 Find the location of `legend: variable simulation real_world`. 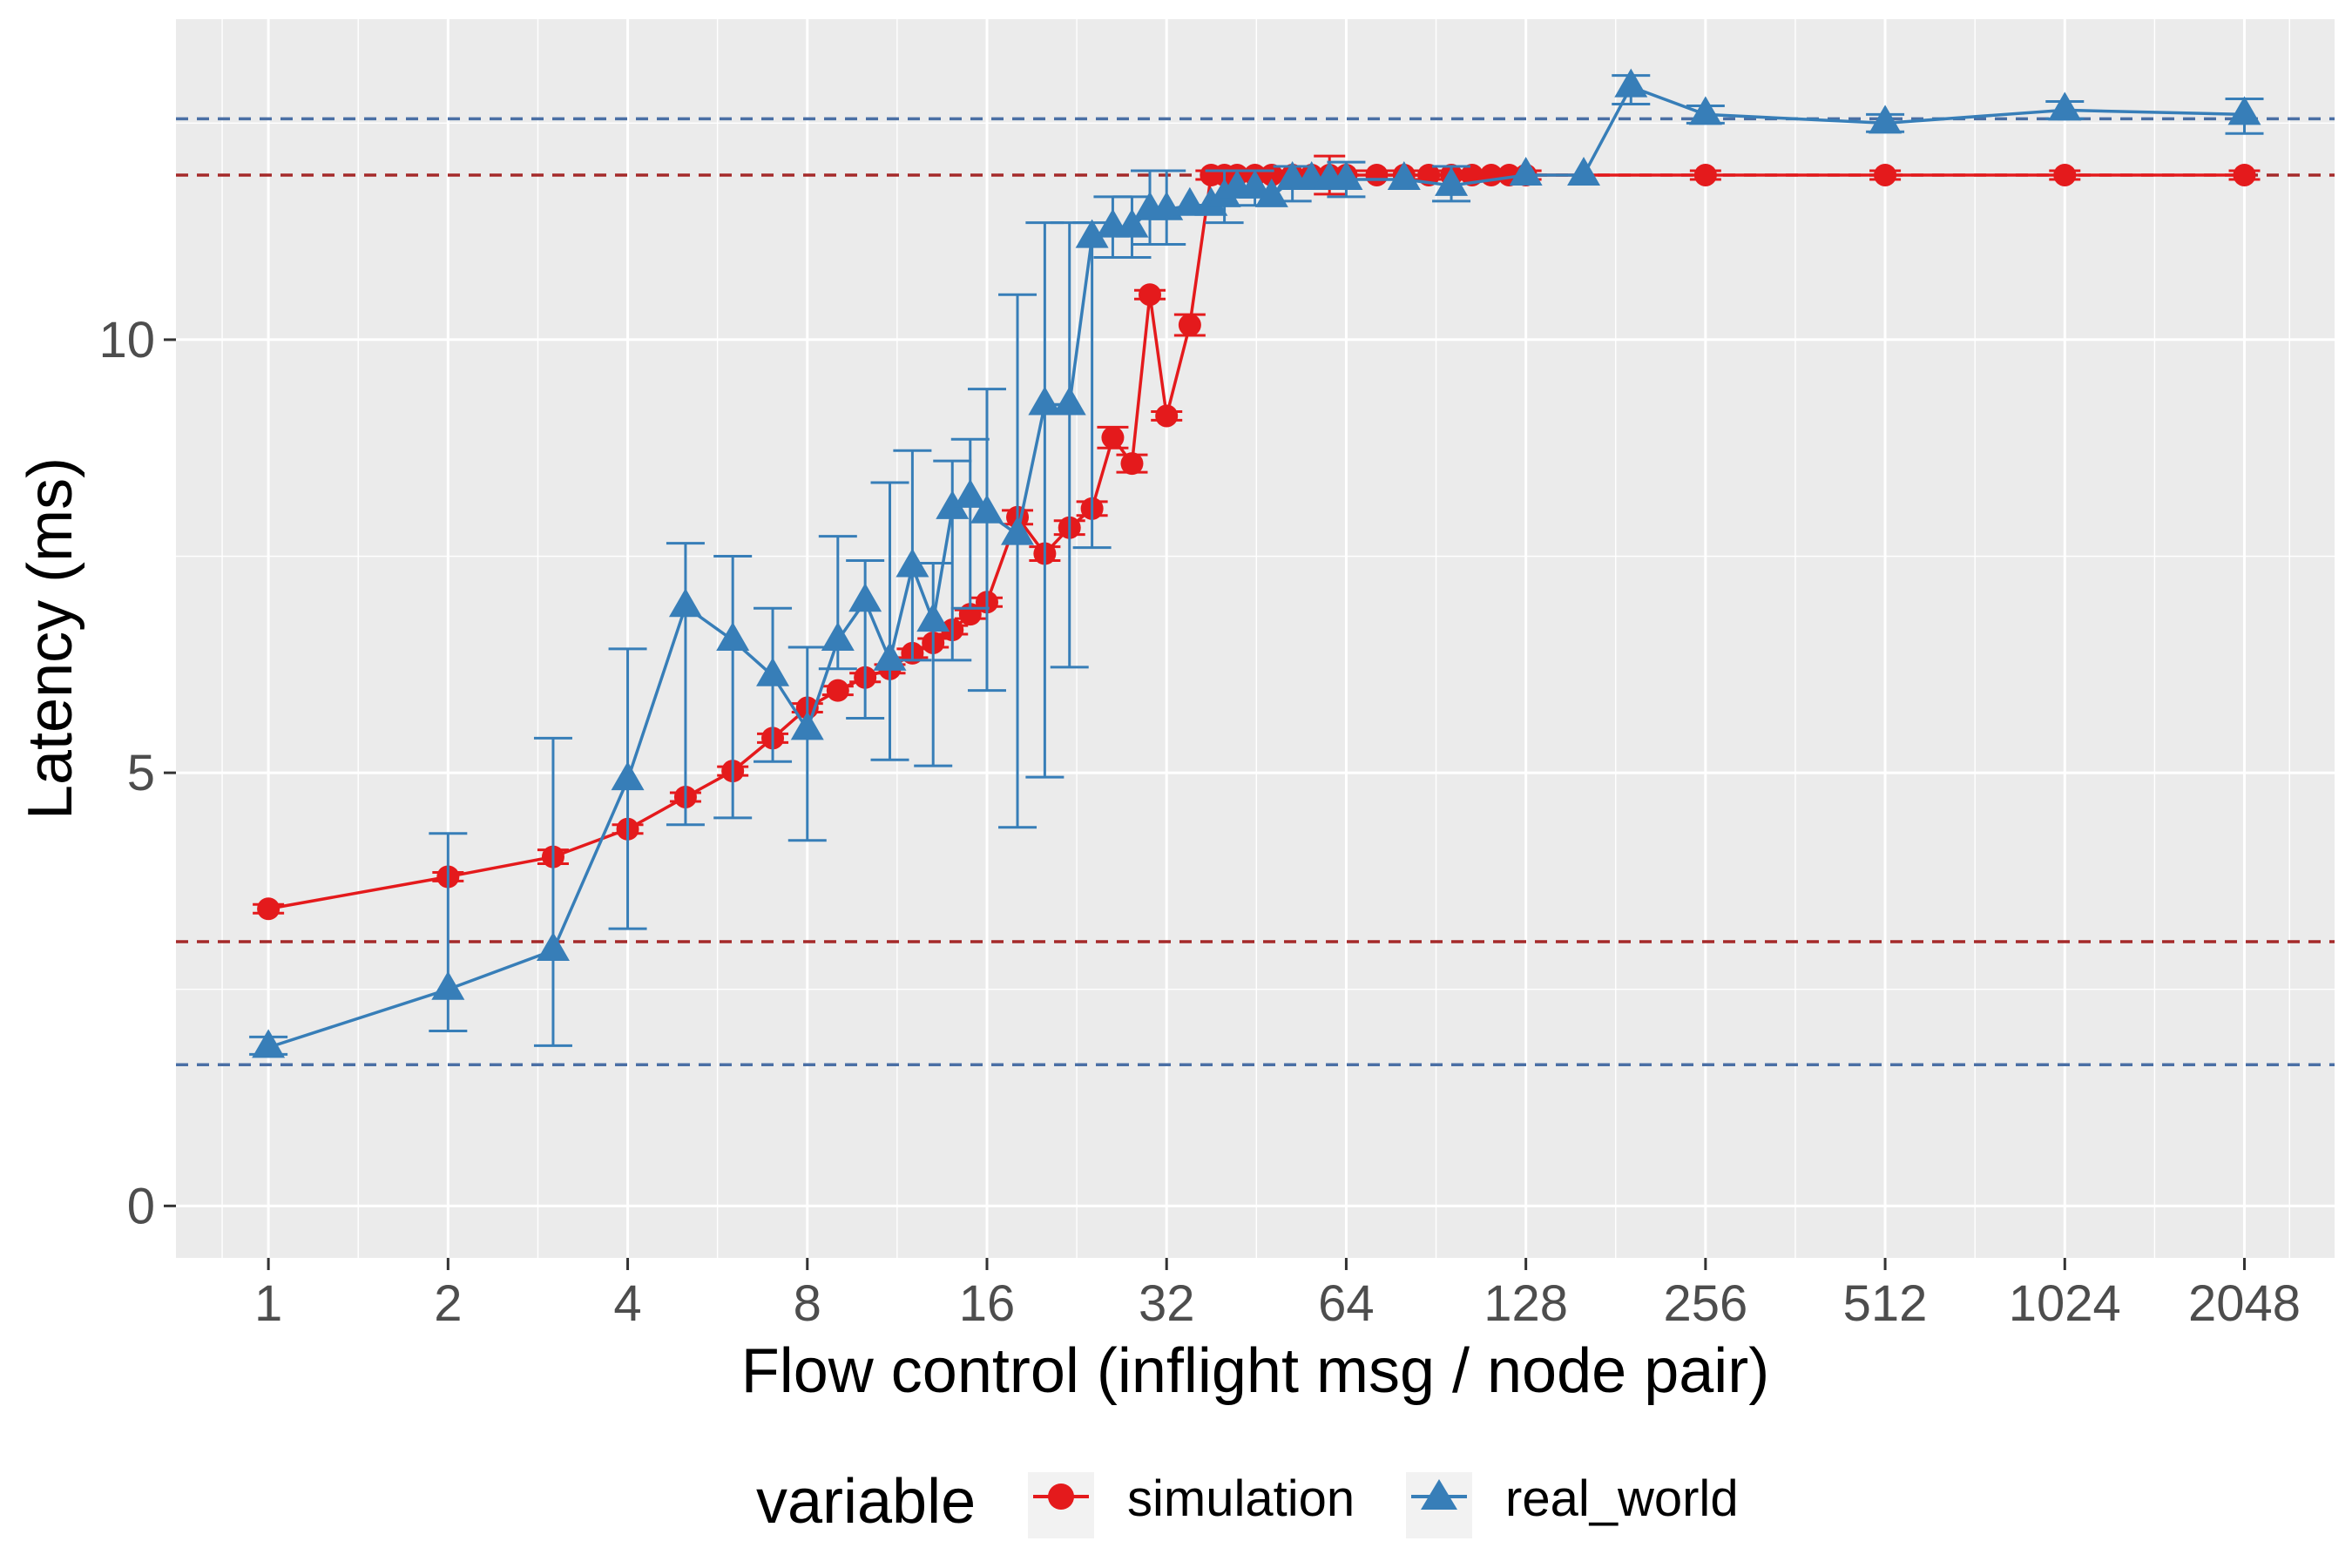

legend: variable simulation real_world is located at coordinates (1247, 1502).